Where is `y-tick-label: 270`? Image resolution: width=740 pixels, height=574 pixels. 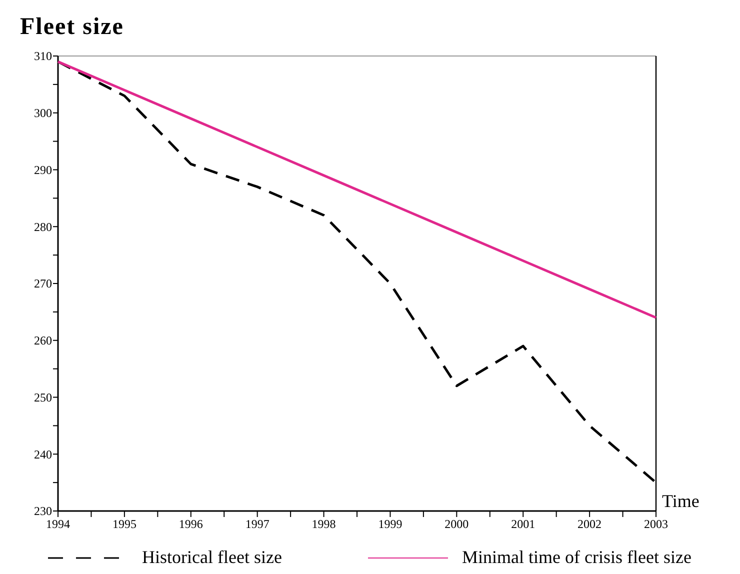
y-tick-label: 270 is located at coordinates (43, 283).